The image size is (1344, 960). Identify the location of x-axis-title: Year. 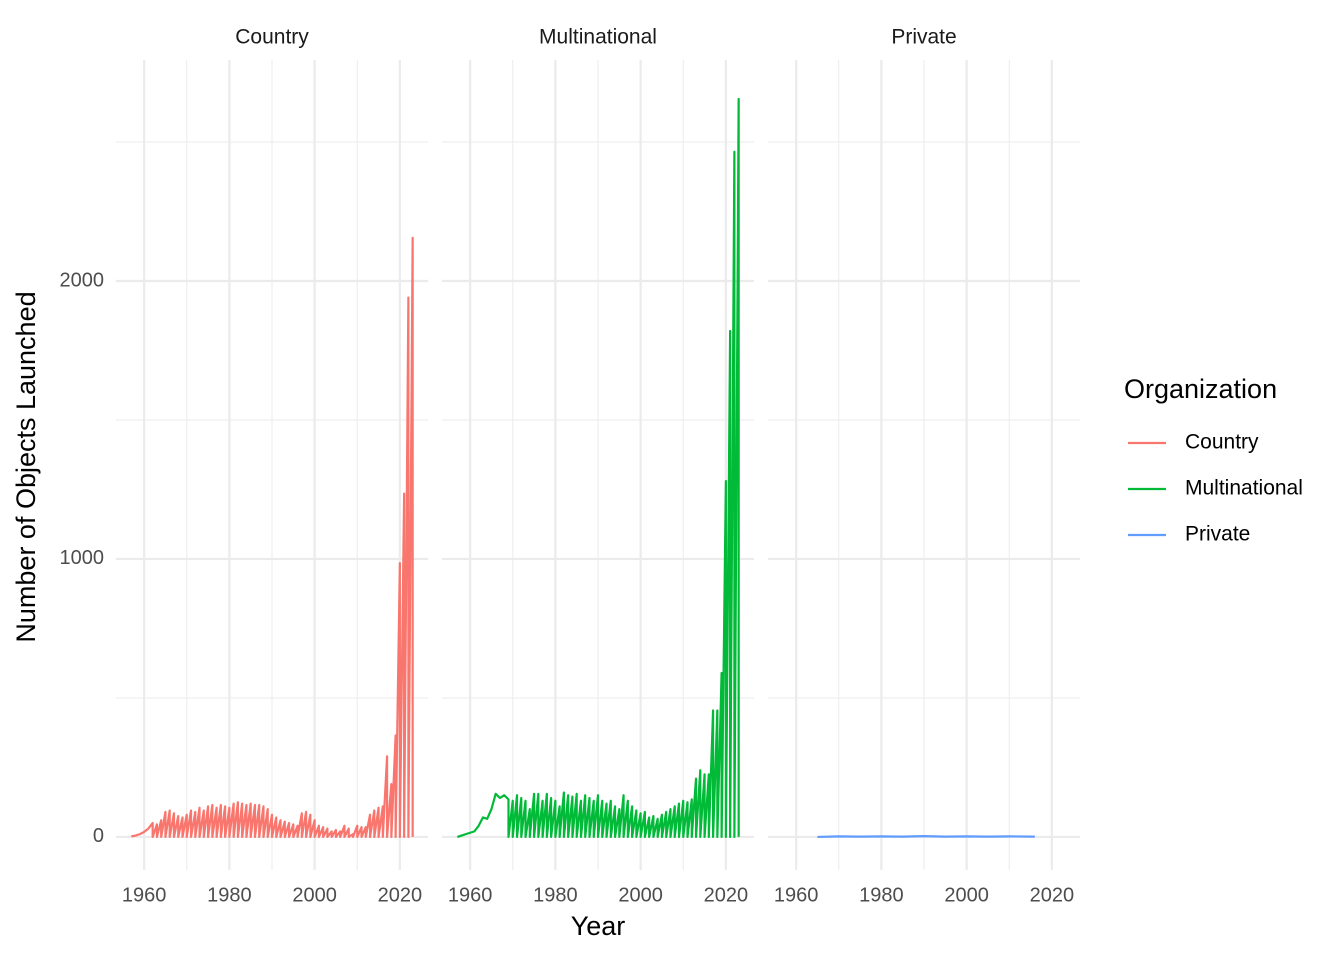
(598, 926).